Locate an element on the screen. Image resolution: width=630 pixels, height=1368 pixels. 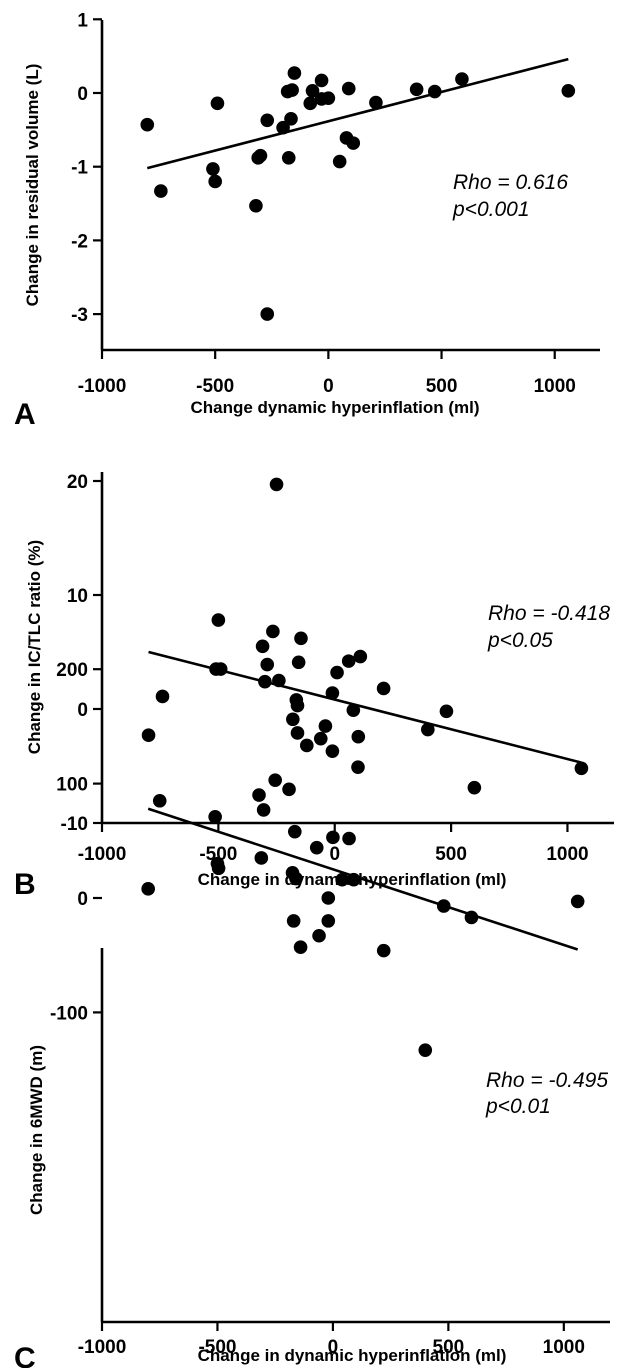
x-axis-title: Change dynamic hyperinflation (ml) is located at coordinates (334, 407).